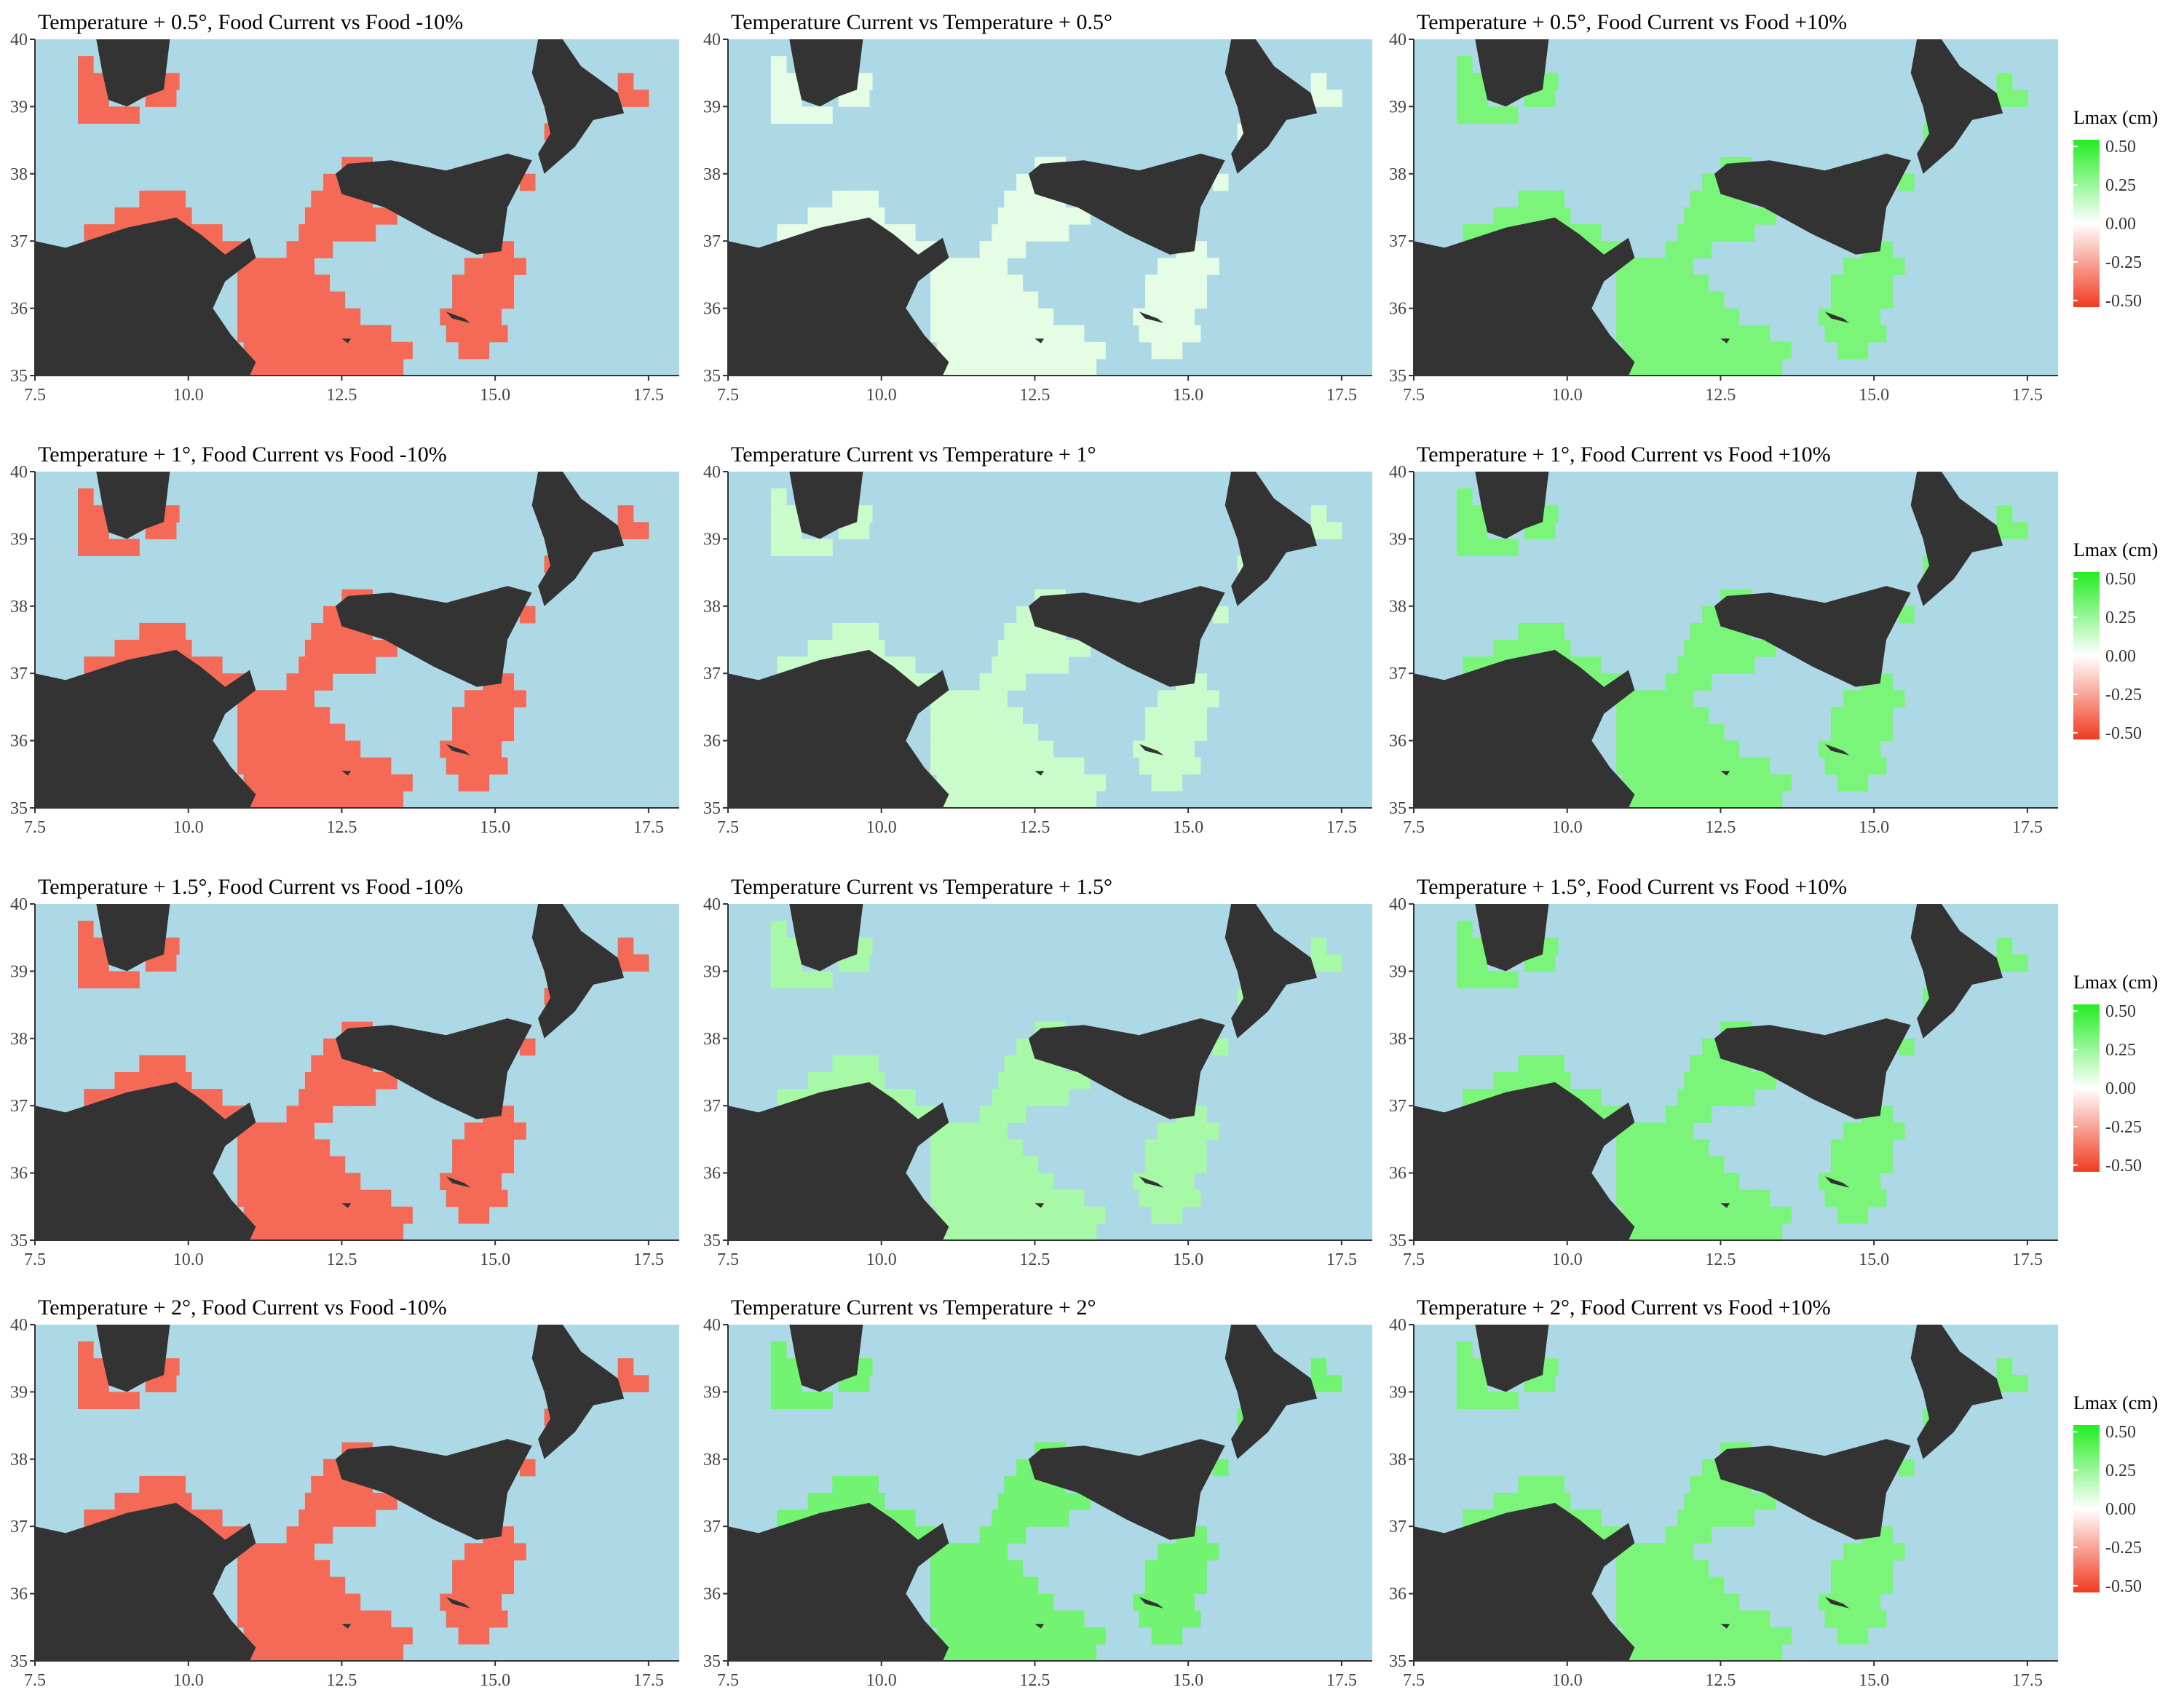 Image resolution: width=2184 pixels, height=1690 pixels. I want to click on land-tunisia, so click(1524, 729).